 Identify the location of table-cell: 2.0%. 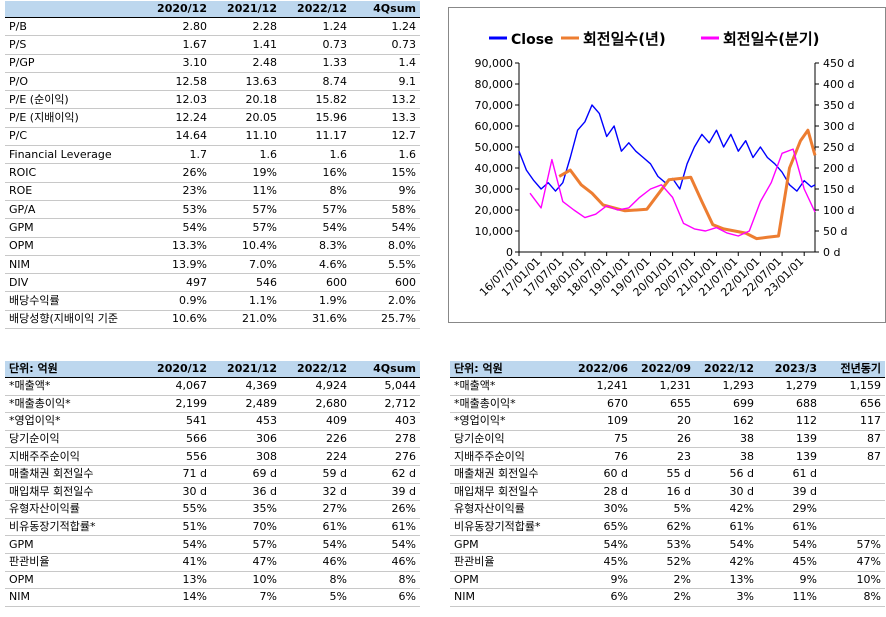
(385, 301).